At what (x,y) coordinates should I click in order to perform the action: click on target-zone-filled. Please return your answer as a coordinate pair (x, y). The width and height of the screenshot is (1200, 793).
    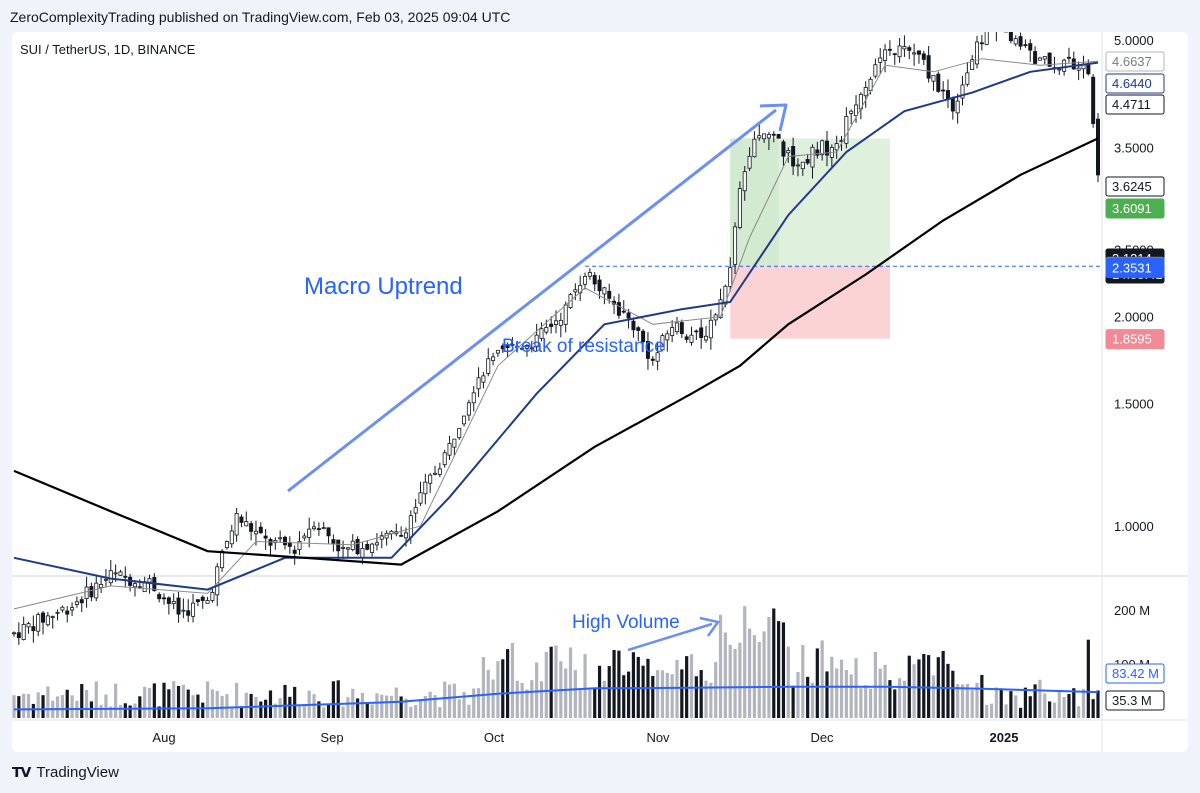
    Looking at the image, I should click on (754, 202).